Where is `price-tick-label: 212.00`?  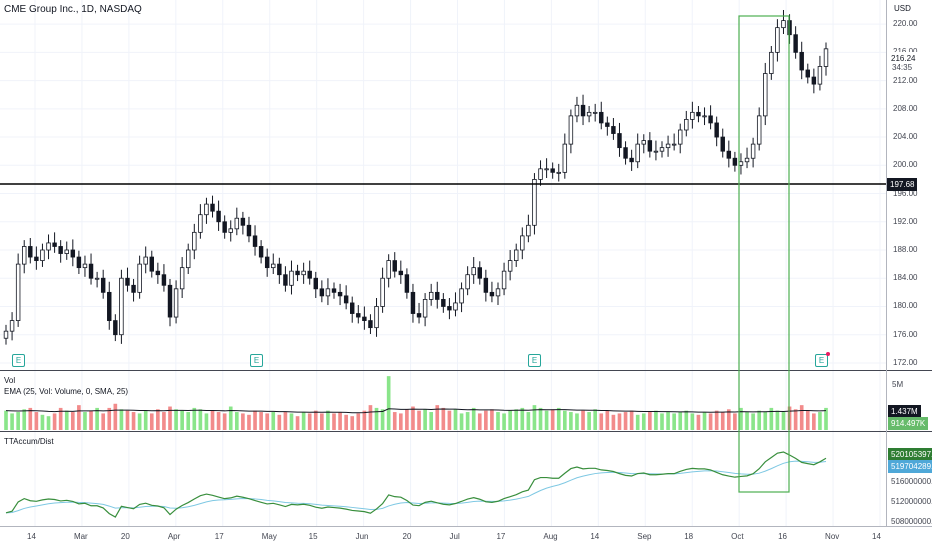
price-tick-label: 212.00 is located at coordinates (905, 80).